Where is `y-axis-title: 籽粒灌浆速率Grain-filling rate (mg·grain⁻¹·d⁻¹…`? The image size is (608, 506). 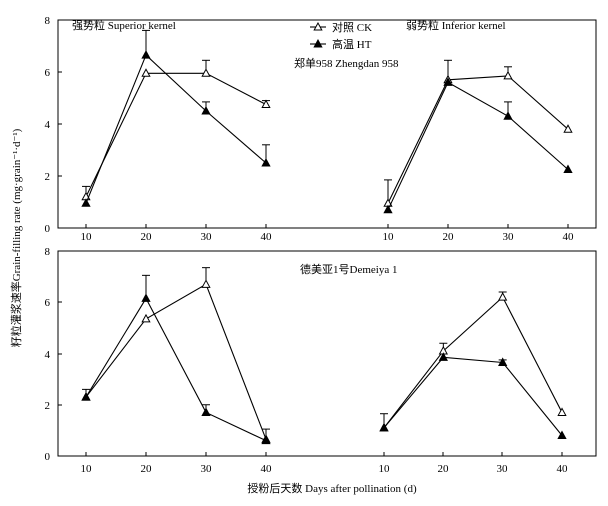
y-axis-title: 籽粒灌浆速率Grain-filling rate (mg·grain⁻¹·d⁻¹… is located at coordinates (16, 237).